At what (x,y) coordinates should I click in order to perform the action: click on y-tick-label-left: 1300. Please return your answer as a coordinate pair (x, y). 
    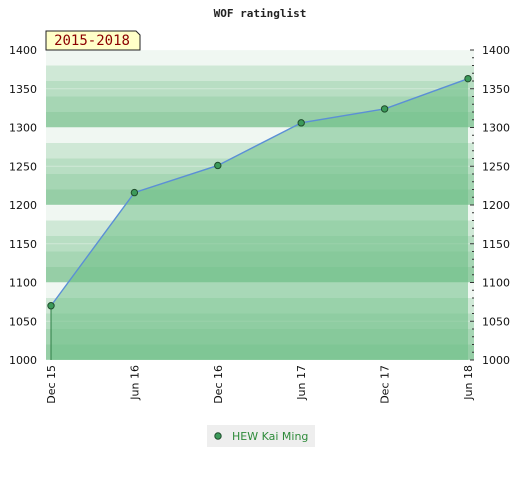
    Looking at the image, I should click on (23, 128).